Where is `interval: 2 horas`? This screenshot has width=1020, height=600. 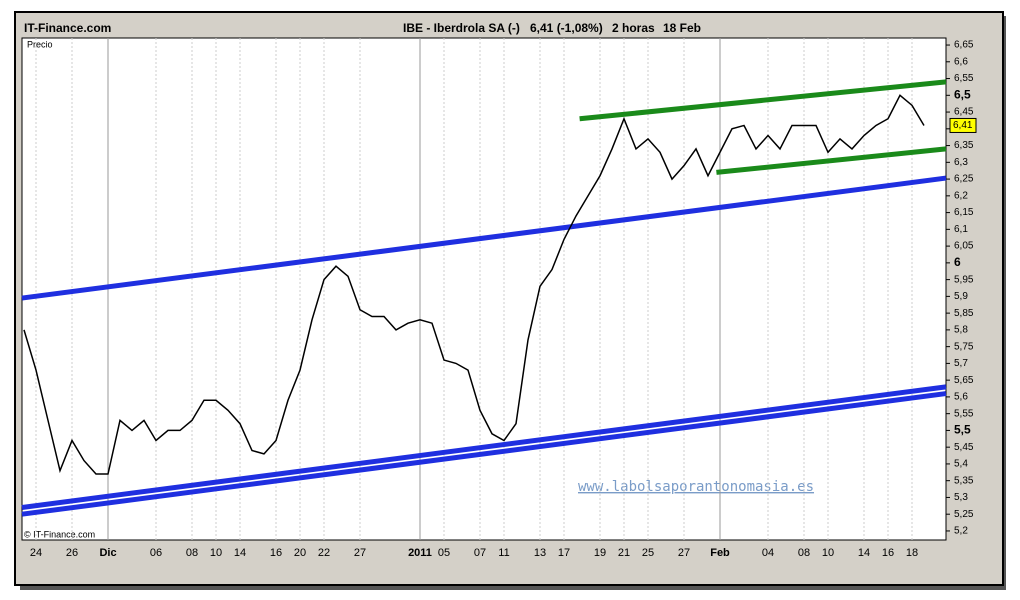 interval: 2 horas is located at coordinates (633, 28).